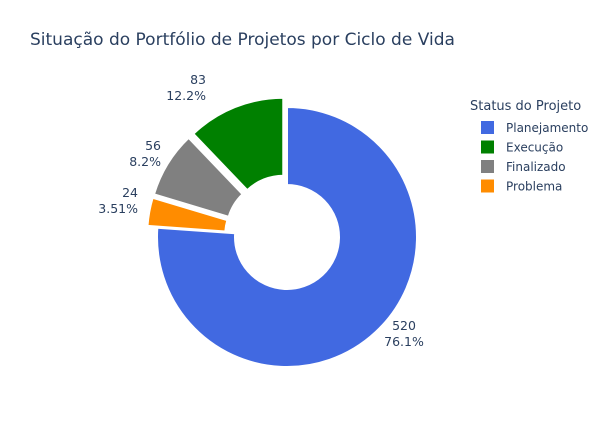 The height and width of the screenshot is (445, 606). I want to click on legend-item: Execução, so click(522, 147).